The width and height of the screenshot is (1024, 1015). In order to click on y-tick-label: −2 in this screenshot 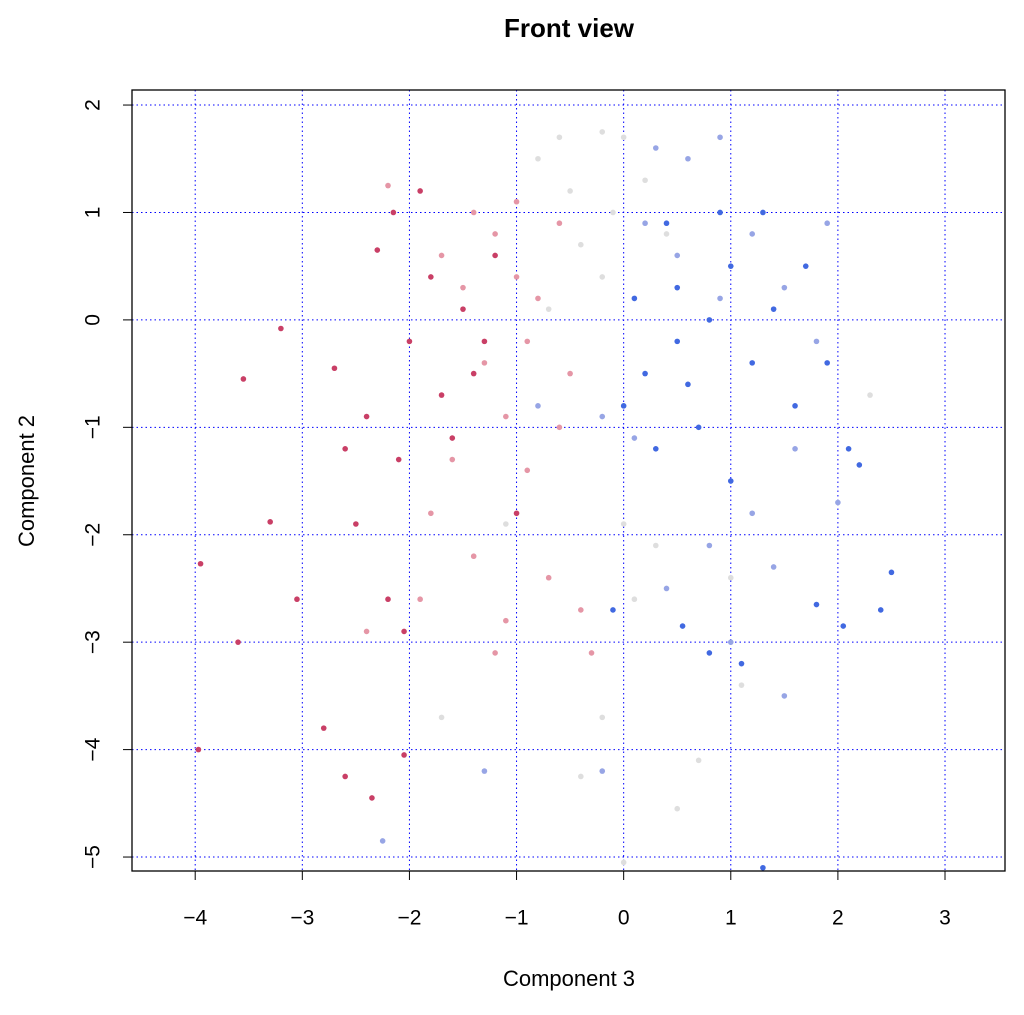, I will do `click(93, 535)`.